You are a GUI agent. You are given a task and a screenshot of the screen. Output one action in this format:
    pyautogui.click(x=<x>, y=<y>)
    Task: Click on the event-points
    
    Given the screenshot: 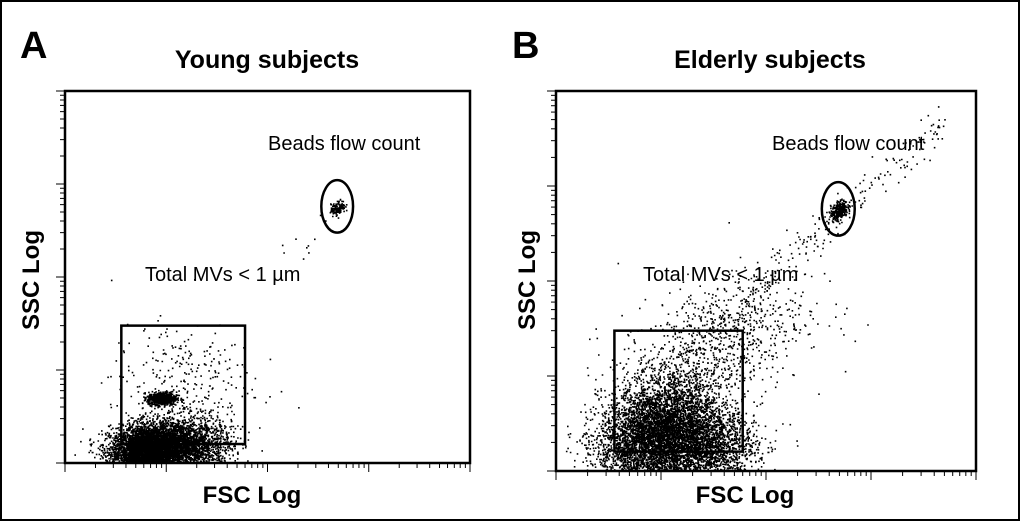 What is the action you would take?
    pyautogui.click(x=211, y=331)
    